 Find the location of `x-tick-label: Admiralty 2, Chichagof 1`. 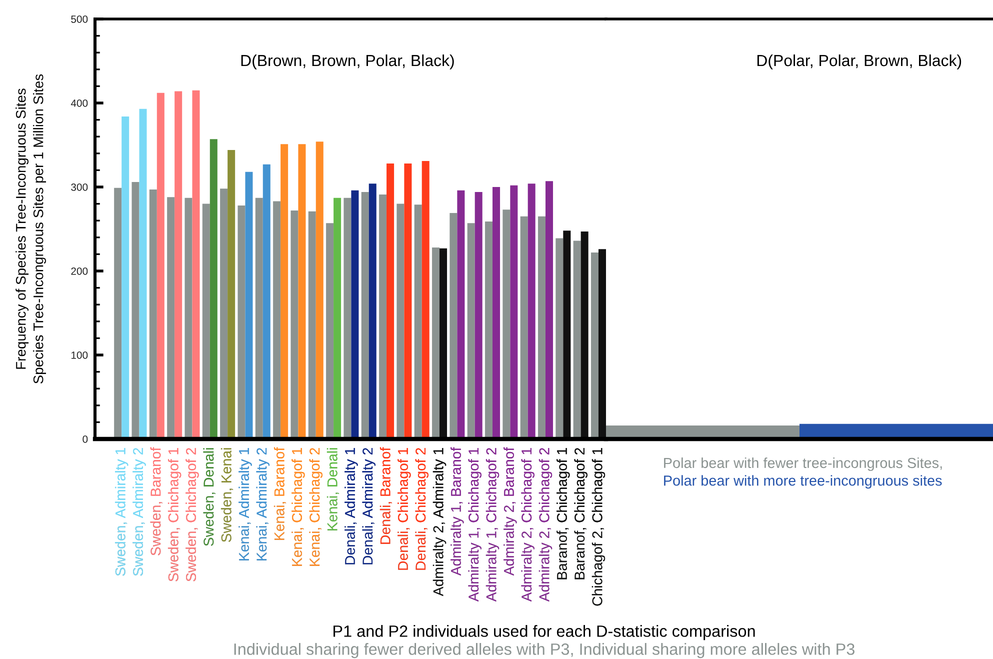

x-tick-label: Admiralty 2, Chichagof 1 is located at coordinates (527, 525).